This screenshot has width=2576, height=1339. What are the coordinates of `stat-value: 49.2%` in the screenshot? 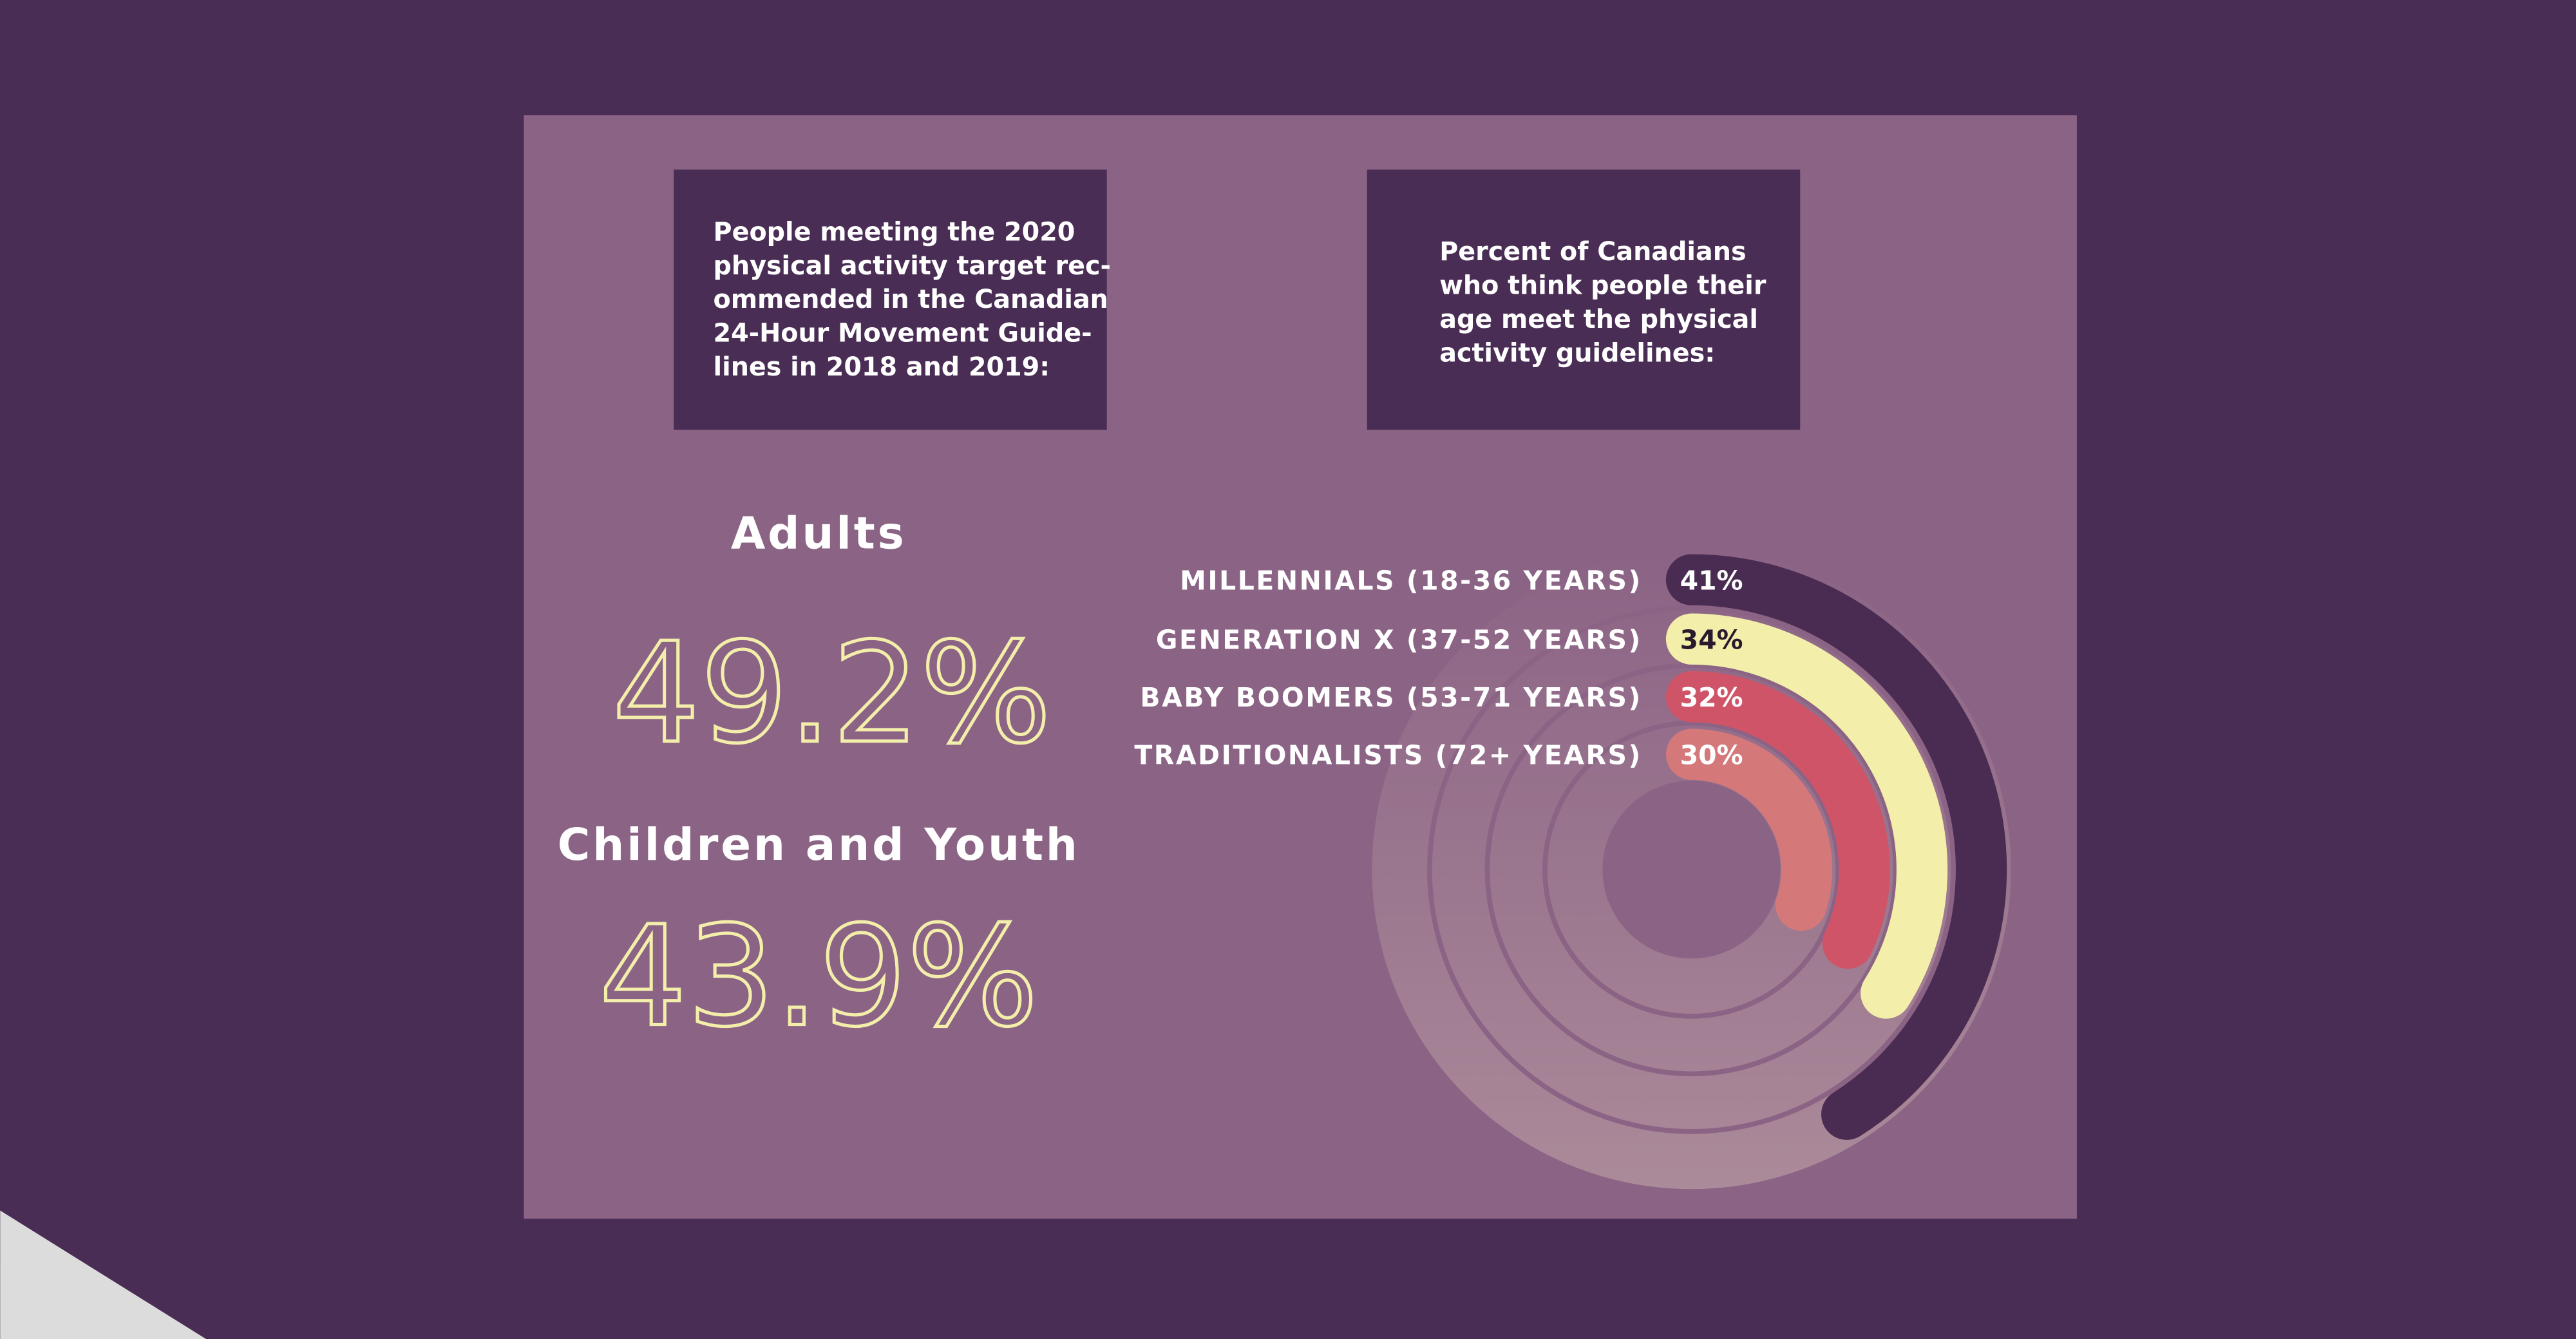 It's located at (831, 693).